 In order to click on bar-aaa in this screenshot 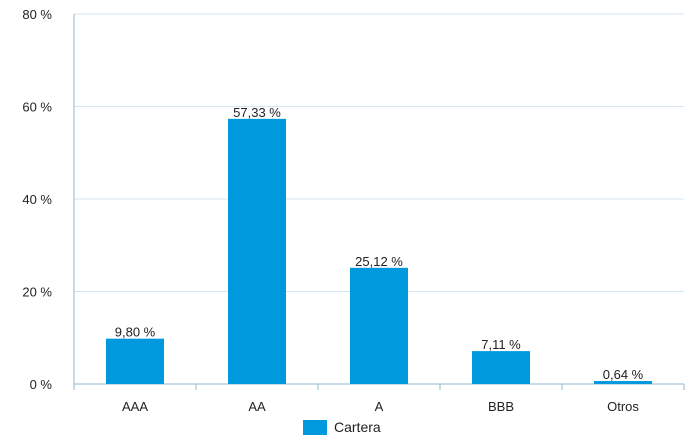, I will do `click(135, 361)`.